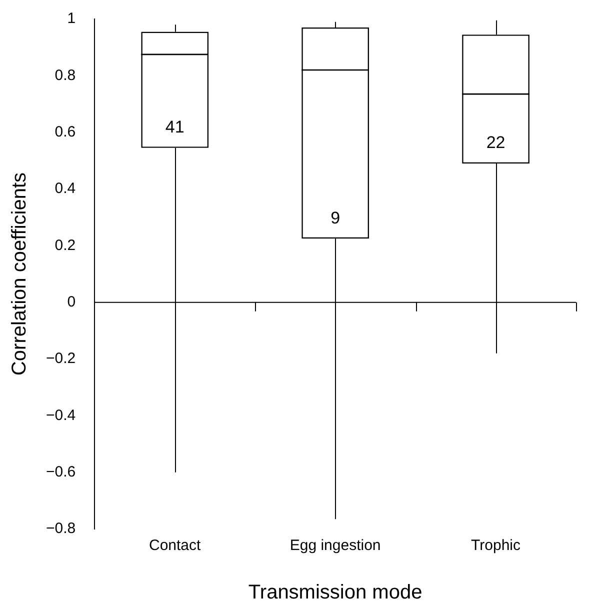 The height and width of the screenshot is (613, 616). Describe the element at coordinates (174, 127) in the screenshot. I see `annotation: 41` at that location.